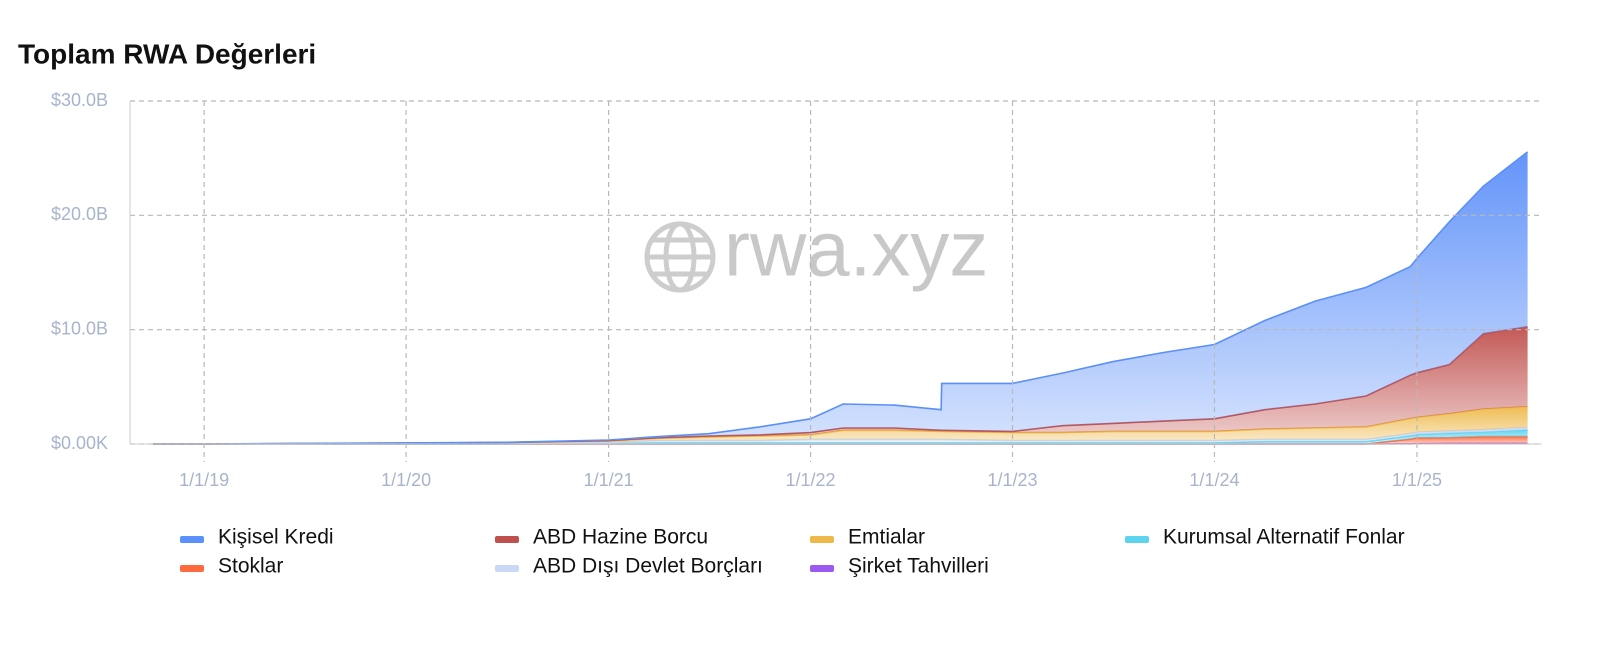  I want to click on legend-label: Şirket Tahvilleri, so click(918, 566).